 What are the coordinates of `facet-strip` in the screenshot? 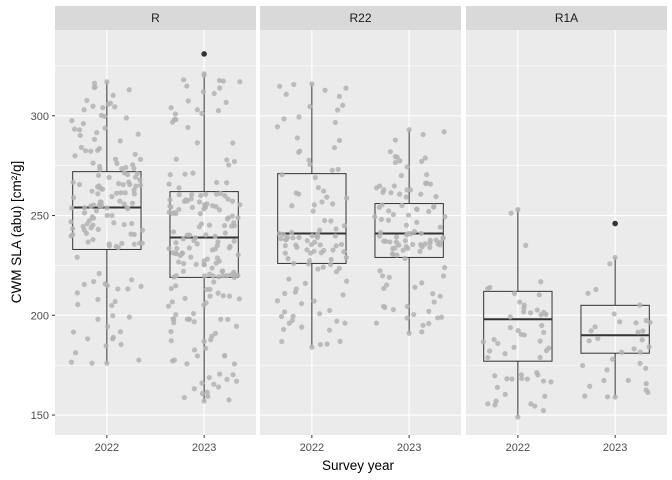 It's located at (155, 18).